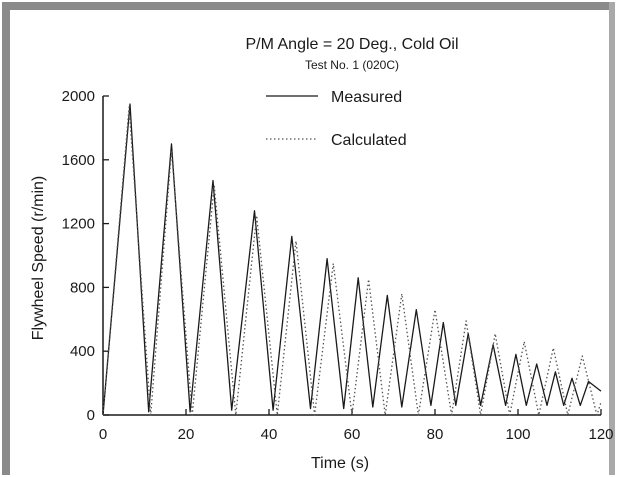  I want to click on legend-measured-label: Measured, so click(366, 97).